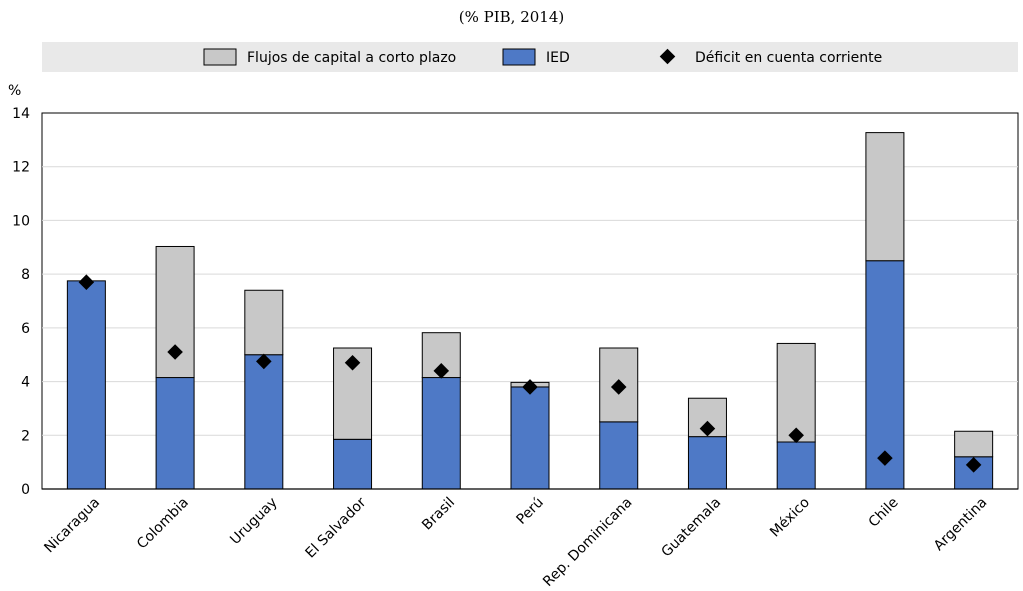 The image size is (1023, 591). I want to click on x-tick-label: Uruguay, so click(253, 521).